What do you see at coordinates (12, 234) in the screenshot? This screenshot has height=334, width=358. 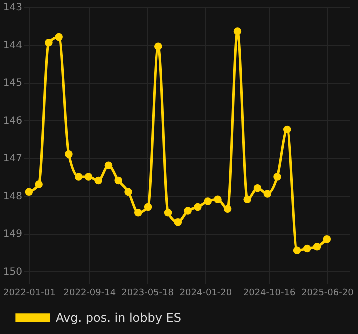 I see `y-tick-label: 149` at bounding box center [12, 234].